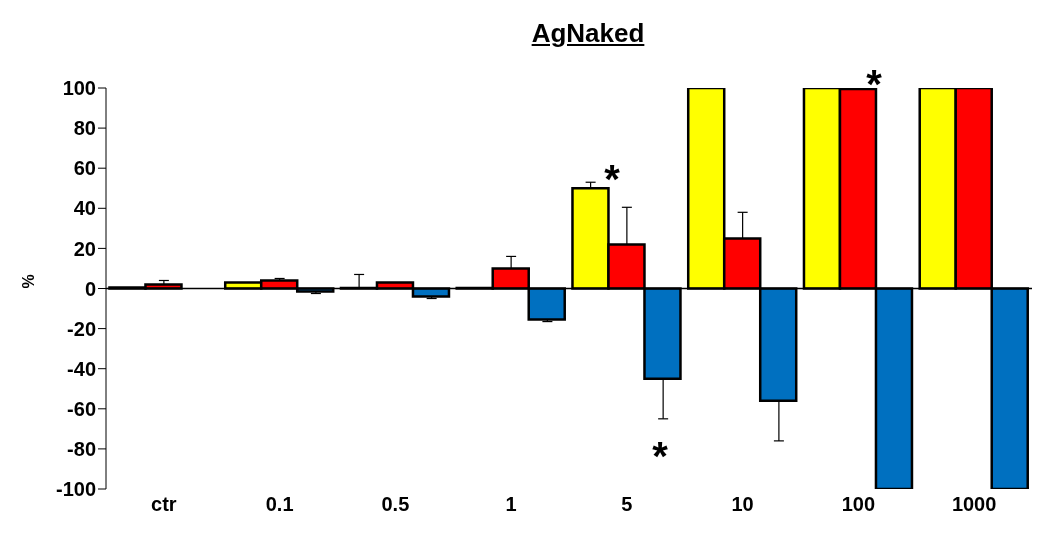 The height and width of the screenshot is (547, 1046). I want to click on x-tick-label: 100, so click(858, 504).